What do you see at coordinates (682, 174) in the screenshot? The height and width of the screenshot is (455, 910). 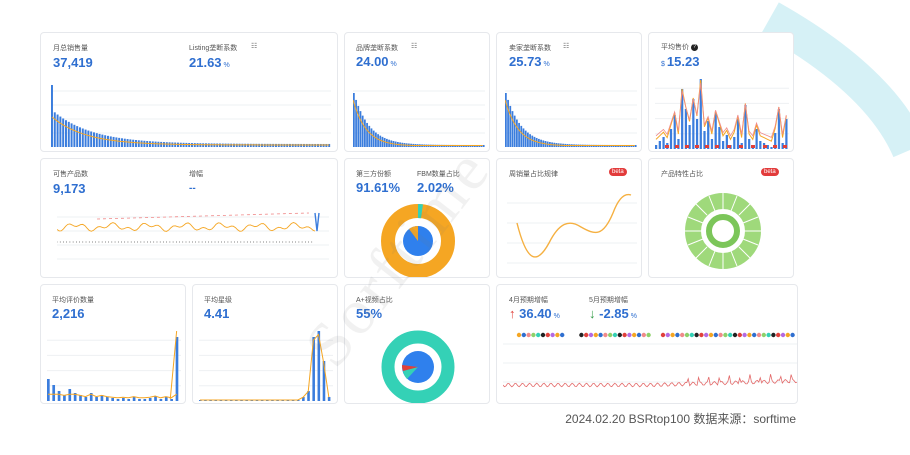 I see `product-feature-label: 产品特性占比` at bounding box center [682, 174].